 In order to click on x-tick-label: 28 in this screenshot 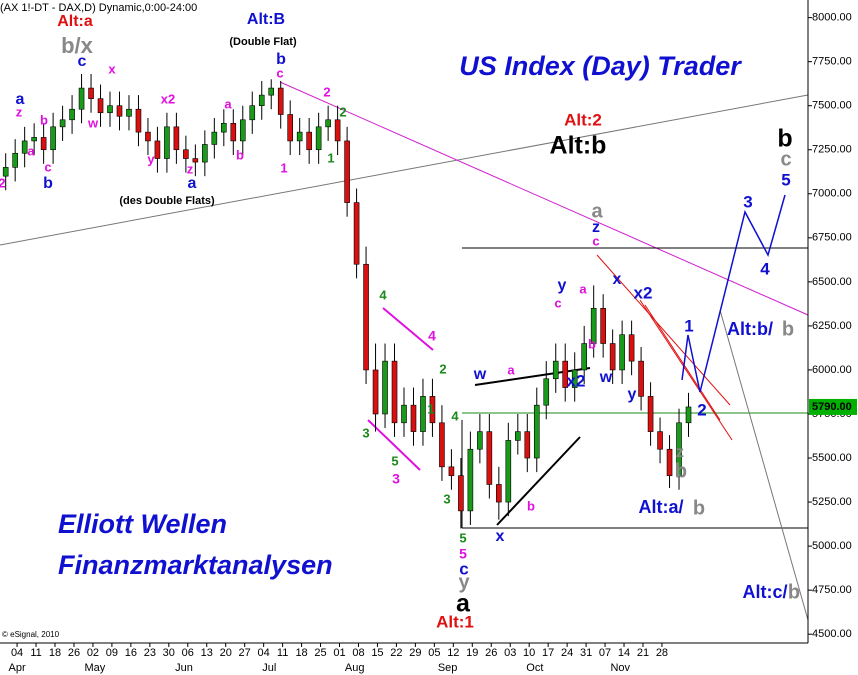, I will do `click(662, 653)`.